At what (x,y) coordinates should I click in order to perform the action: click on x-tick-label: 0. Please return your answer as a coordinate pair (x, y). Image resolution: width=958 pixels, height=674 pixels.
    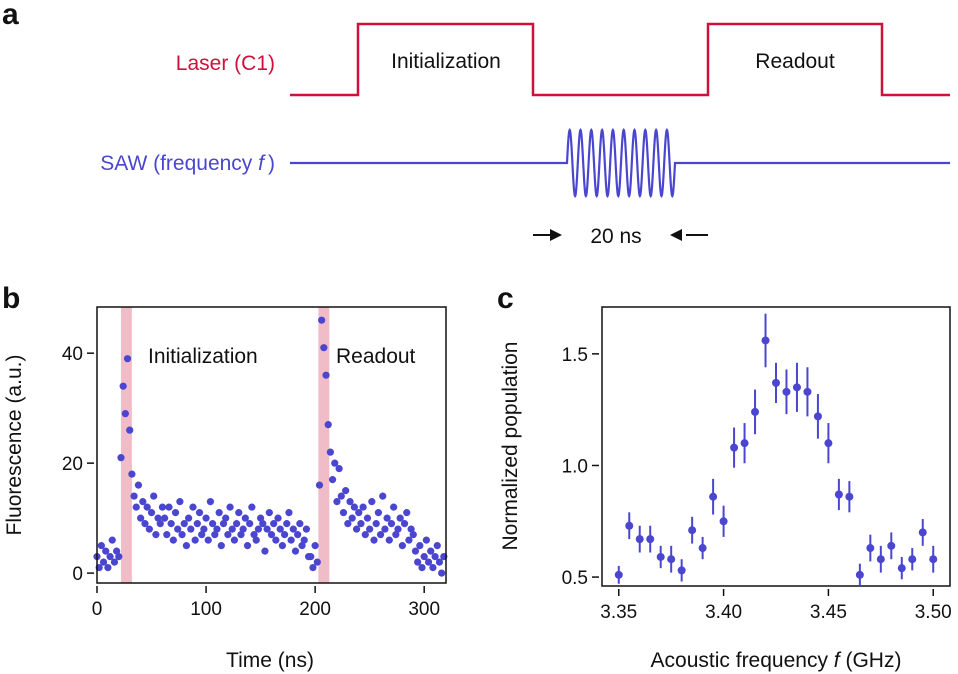
    Looking at the image, I should click on (97, 609).